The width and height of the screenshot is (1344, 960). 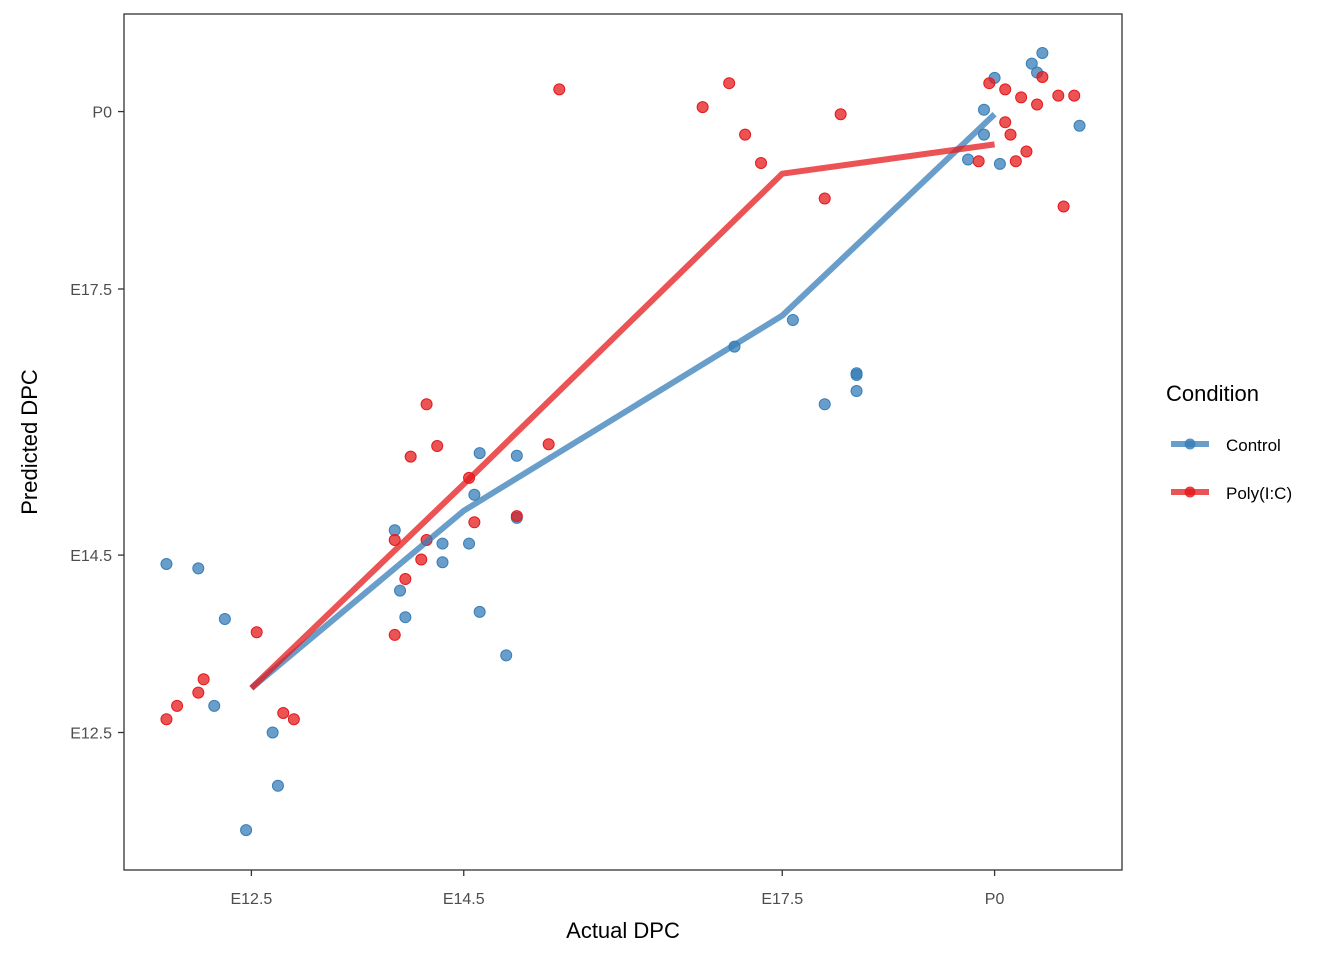 What do you see at coordinates (1253, 445) in the screenshot?
I see `legend-label-control: Control` at bounding box center [1253, 445].